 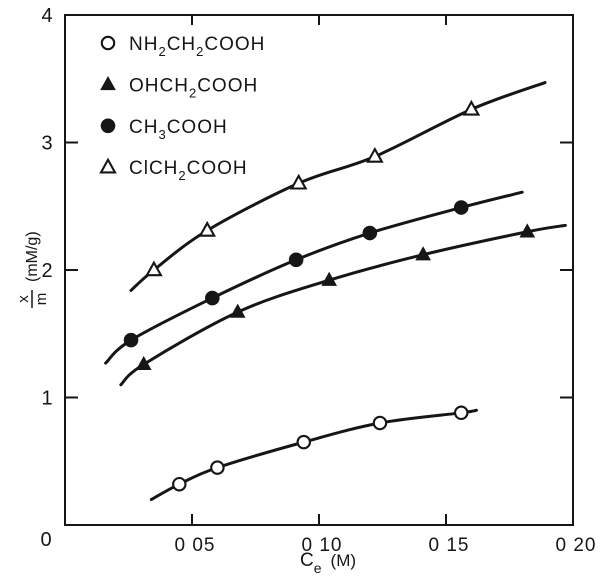 What do you see at coordinates (188, 170) in the screenshot?
I see `legend-label: ClCH2COOH` at bounding box center [188, 170].